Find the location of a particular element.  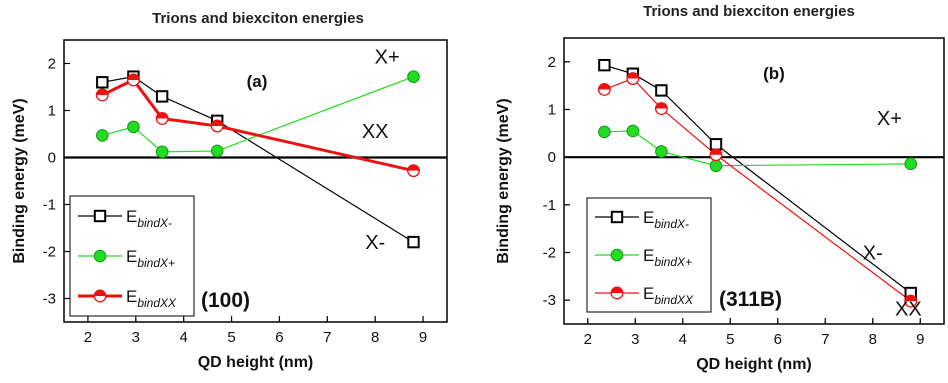

panel-label: (b) is located at coordinates (774, 73).